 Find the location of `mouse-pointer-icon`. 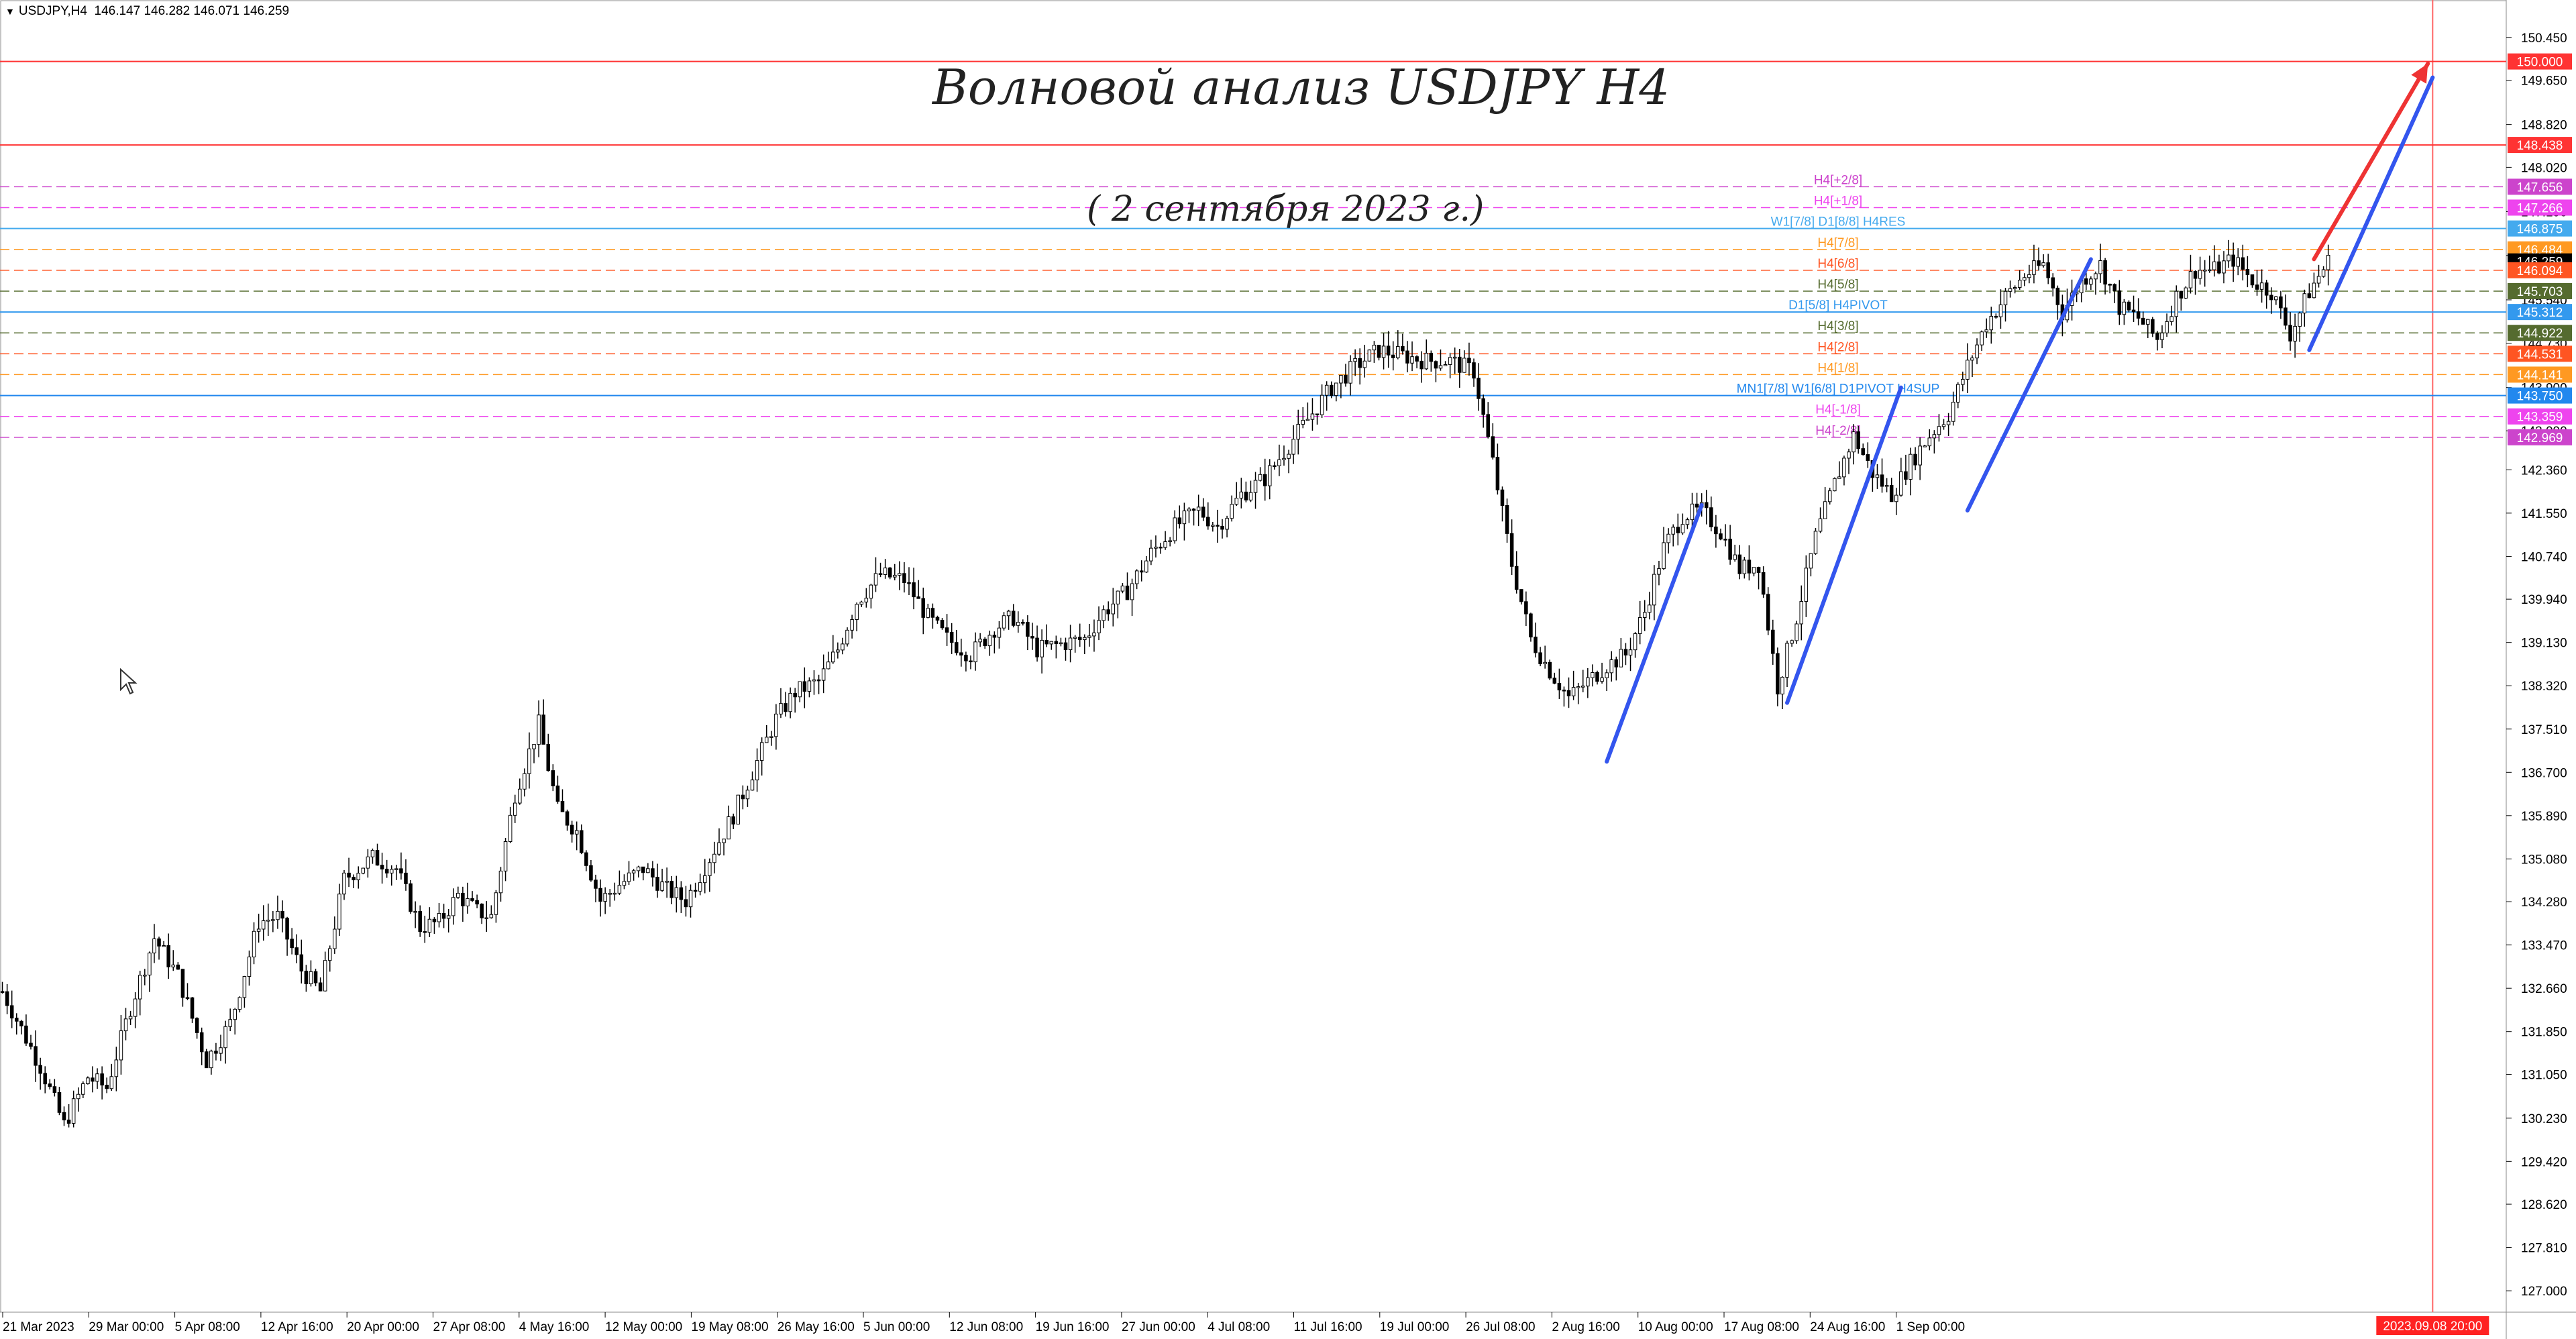

mouse-pointer-icon is located at coordinates (129, 681).